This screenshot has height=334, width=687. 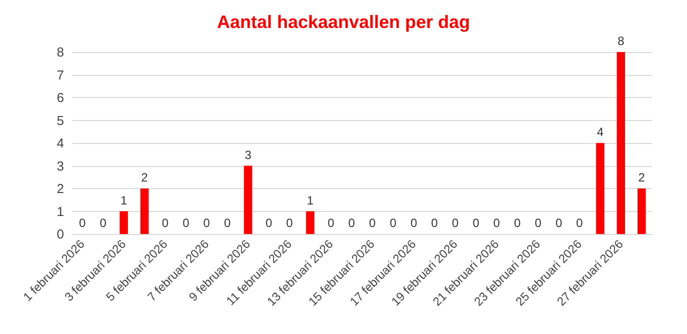 What do you see at coordinates (600, 132) in the screenshot?
I see `data-label: 4` at bounding box center [600, 132].